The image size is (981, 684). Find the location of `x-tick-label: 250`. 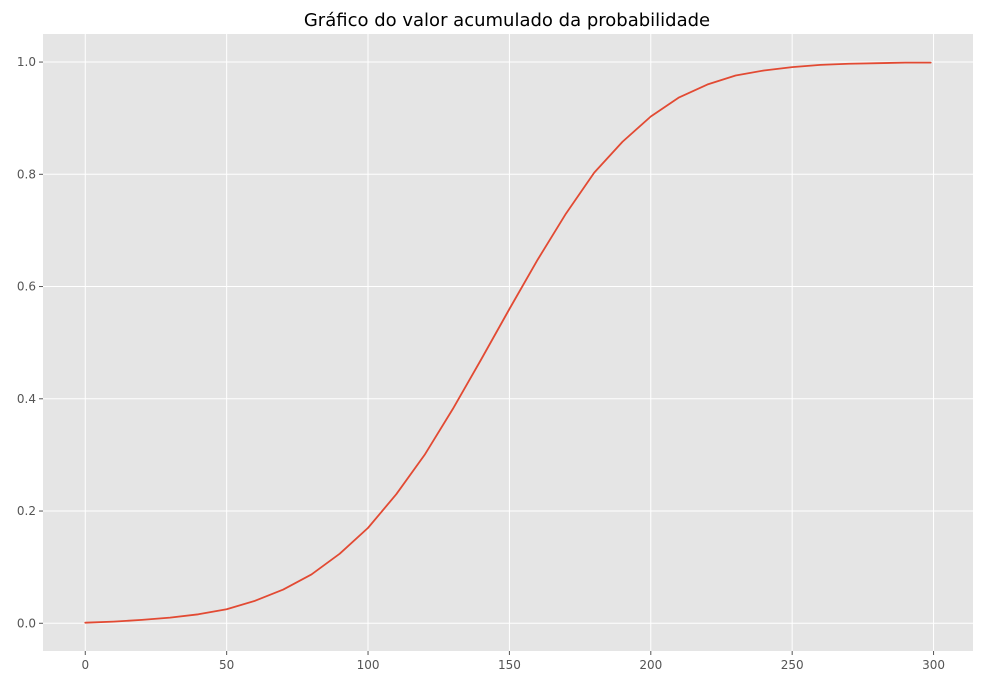

x-tick-label: 250 is located at coordinates (792, 665).